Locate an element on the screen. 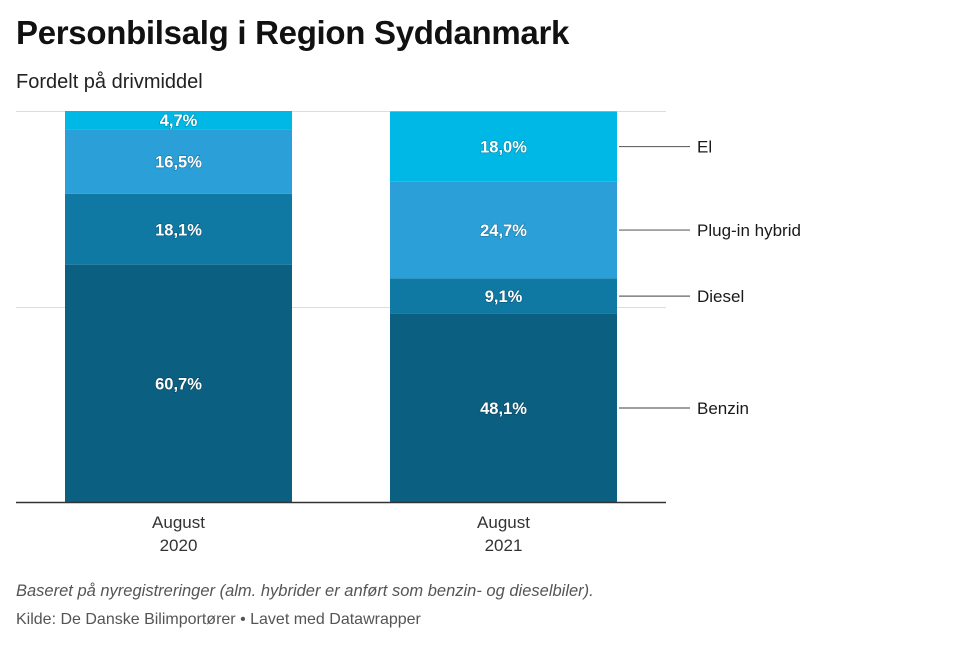 Image resolution: width=960 pixels, height=650 pixels. data-label: 48,1% is located at coordinates (503, 409).